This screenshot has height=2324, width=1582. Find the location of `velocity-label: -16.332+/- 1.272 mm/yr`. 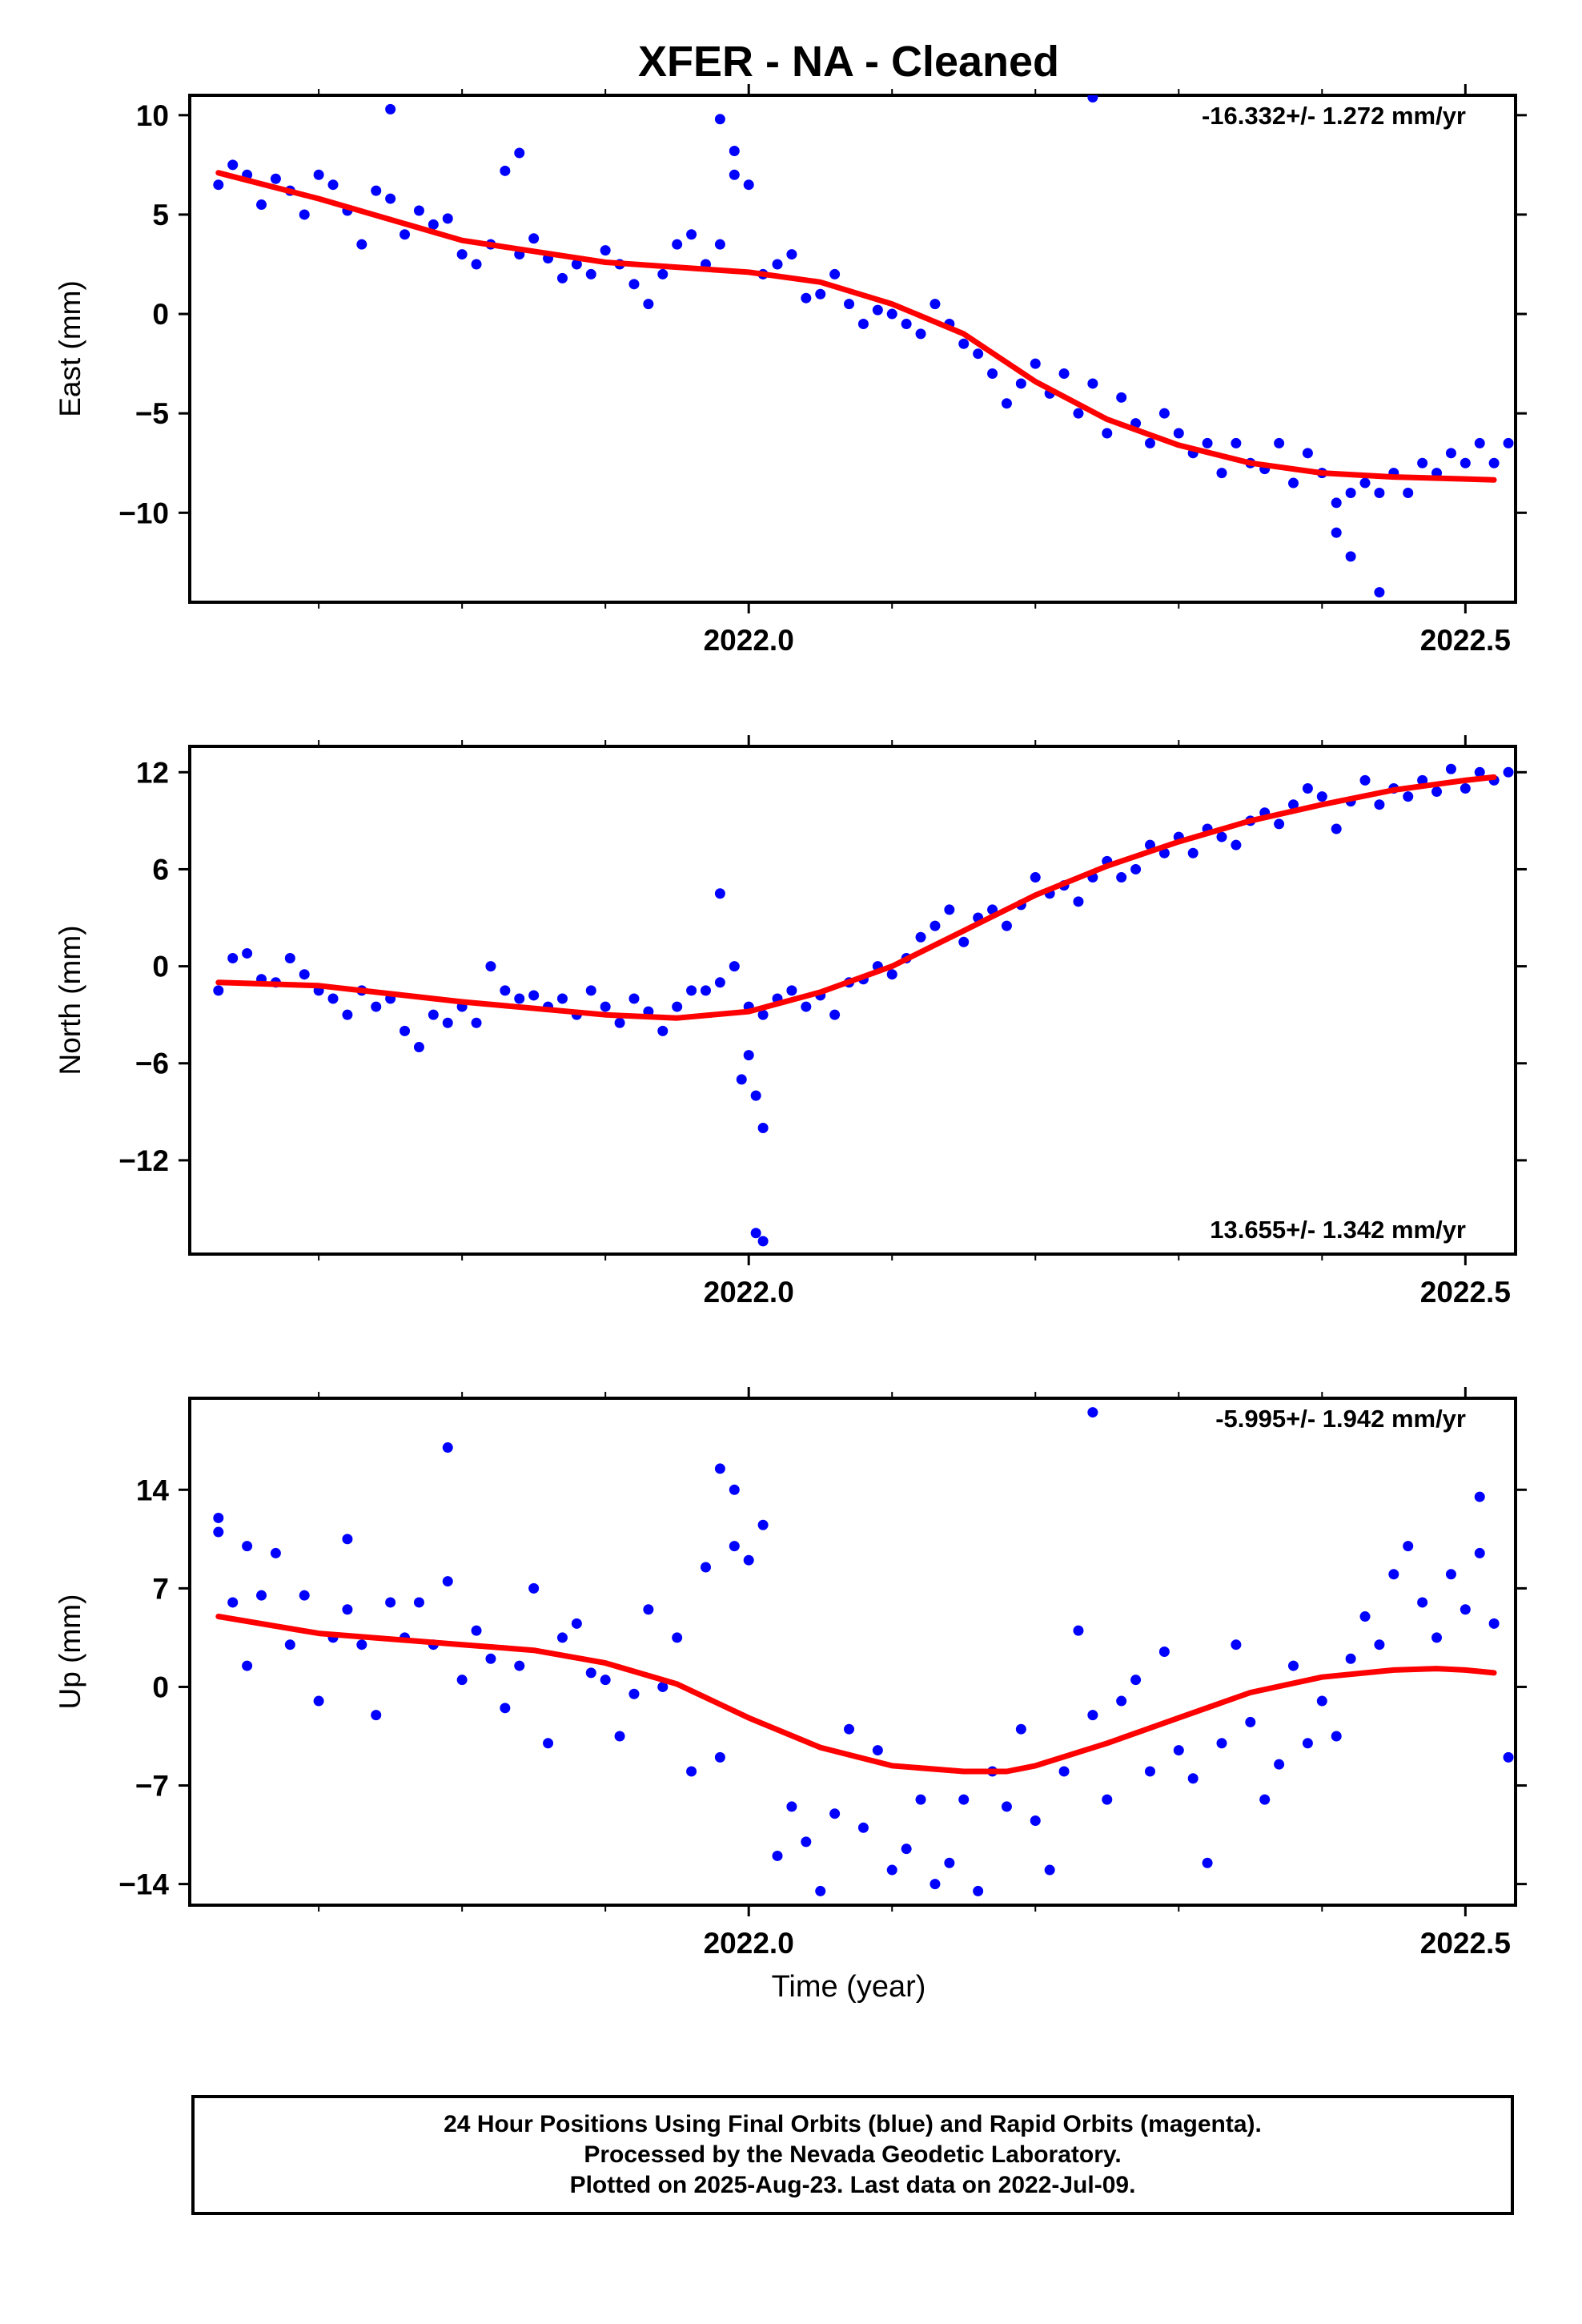

velocity-label: -16.332+/- 1.272 mm/yr is located at coordinates (1334, 116).